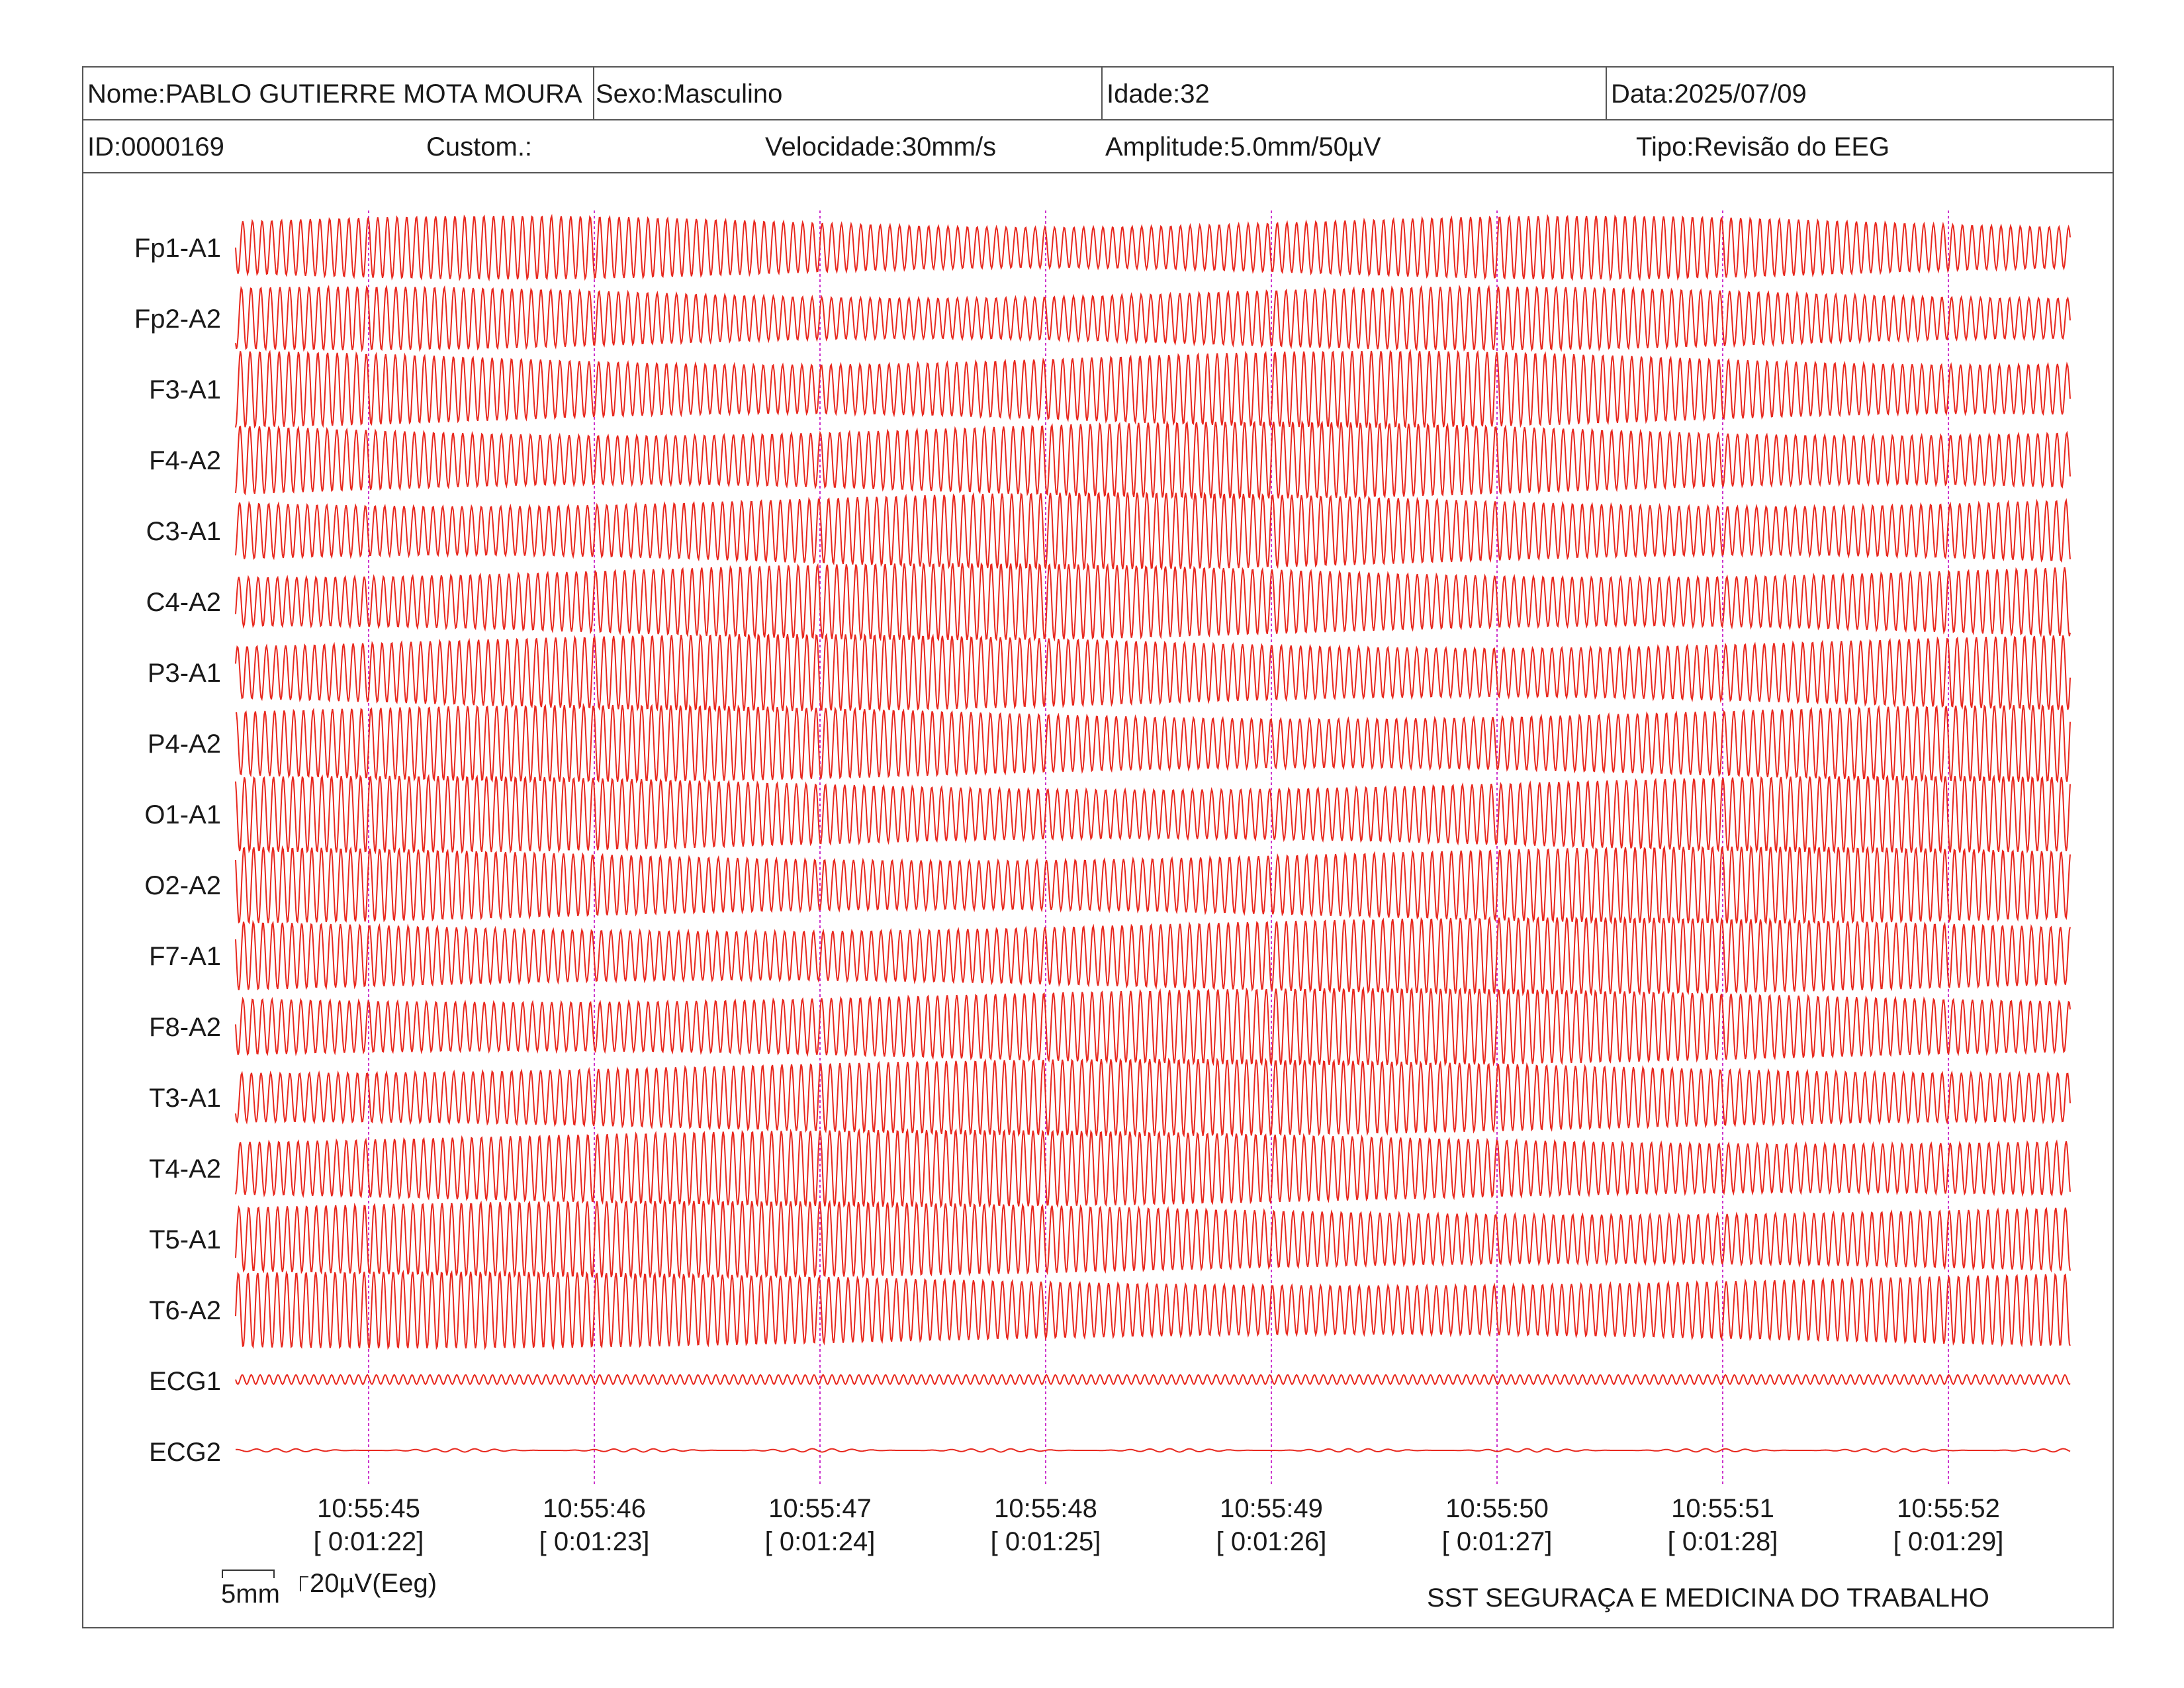 This screenshot has height=1688, width=2184. Describe the element at coordinates (1723, 1508) in the screenshot. I see `tick-time-label: 10:55:51` at that location.